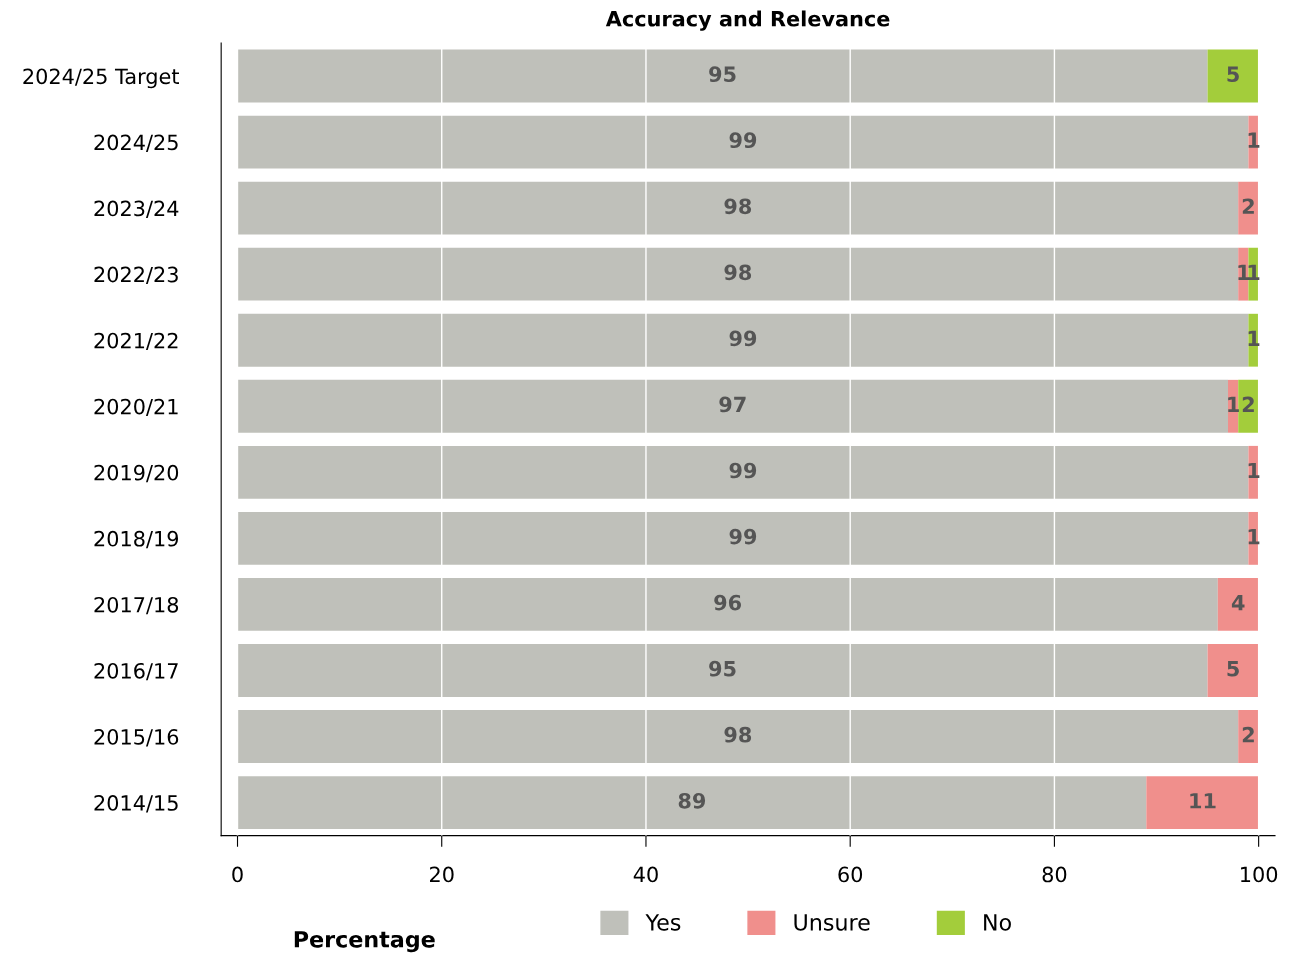 Image resolution: width=1301 pixels, height=955 pixels. What do you see at coordinates (747, 20) in the screenshot?
I see `chart-title: Accuracy and Relevance` at bounding box center [747, 20].